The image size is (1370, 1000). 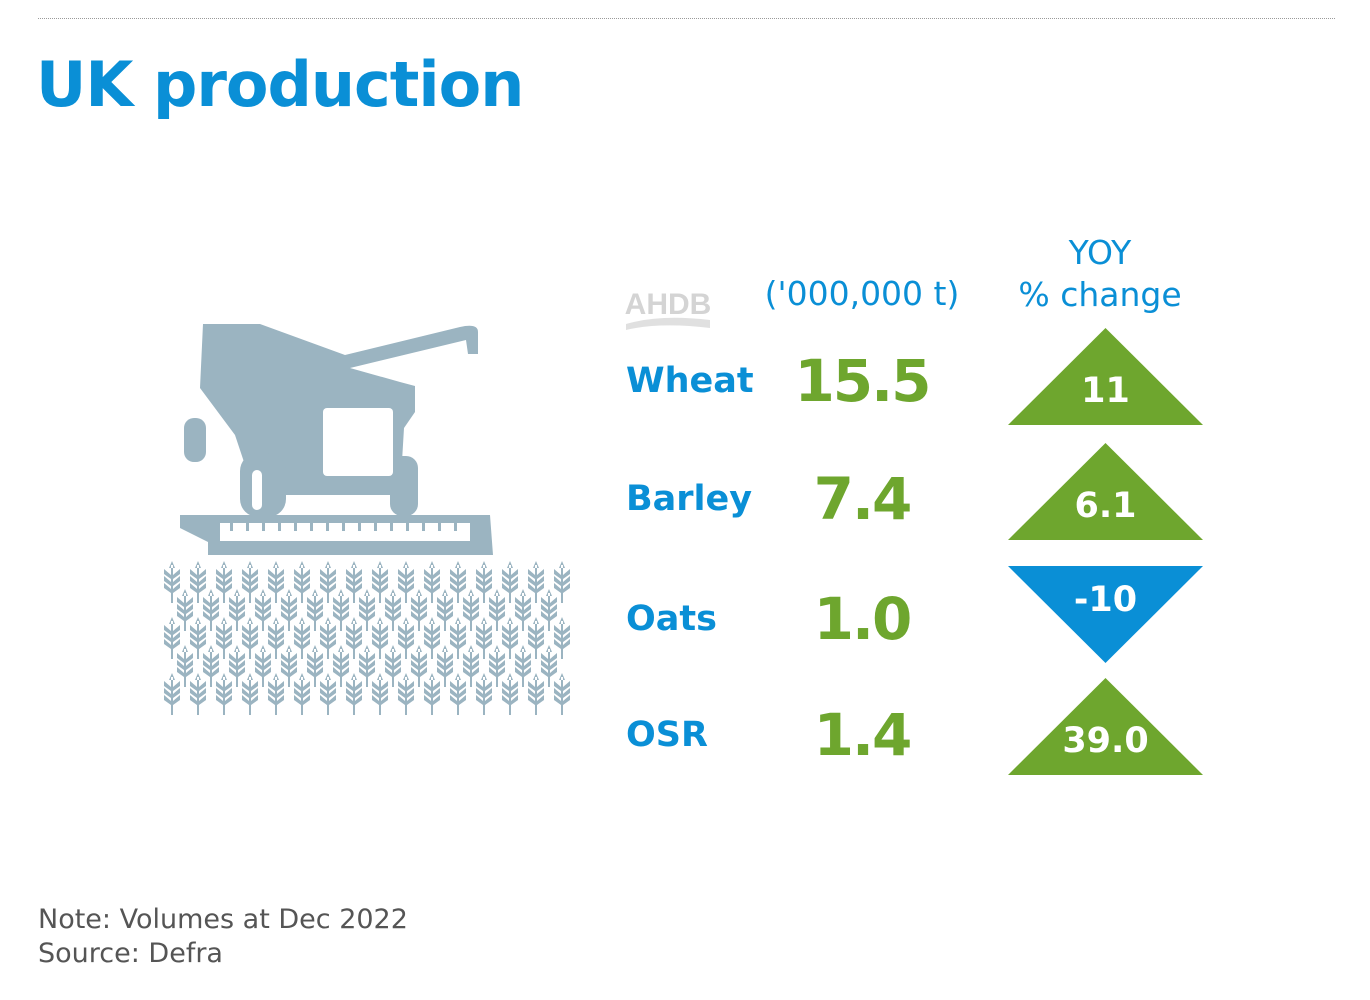 I want to click on yoy-value: -10, so click(x=1105, y=600).